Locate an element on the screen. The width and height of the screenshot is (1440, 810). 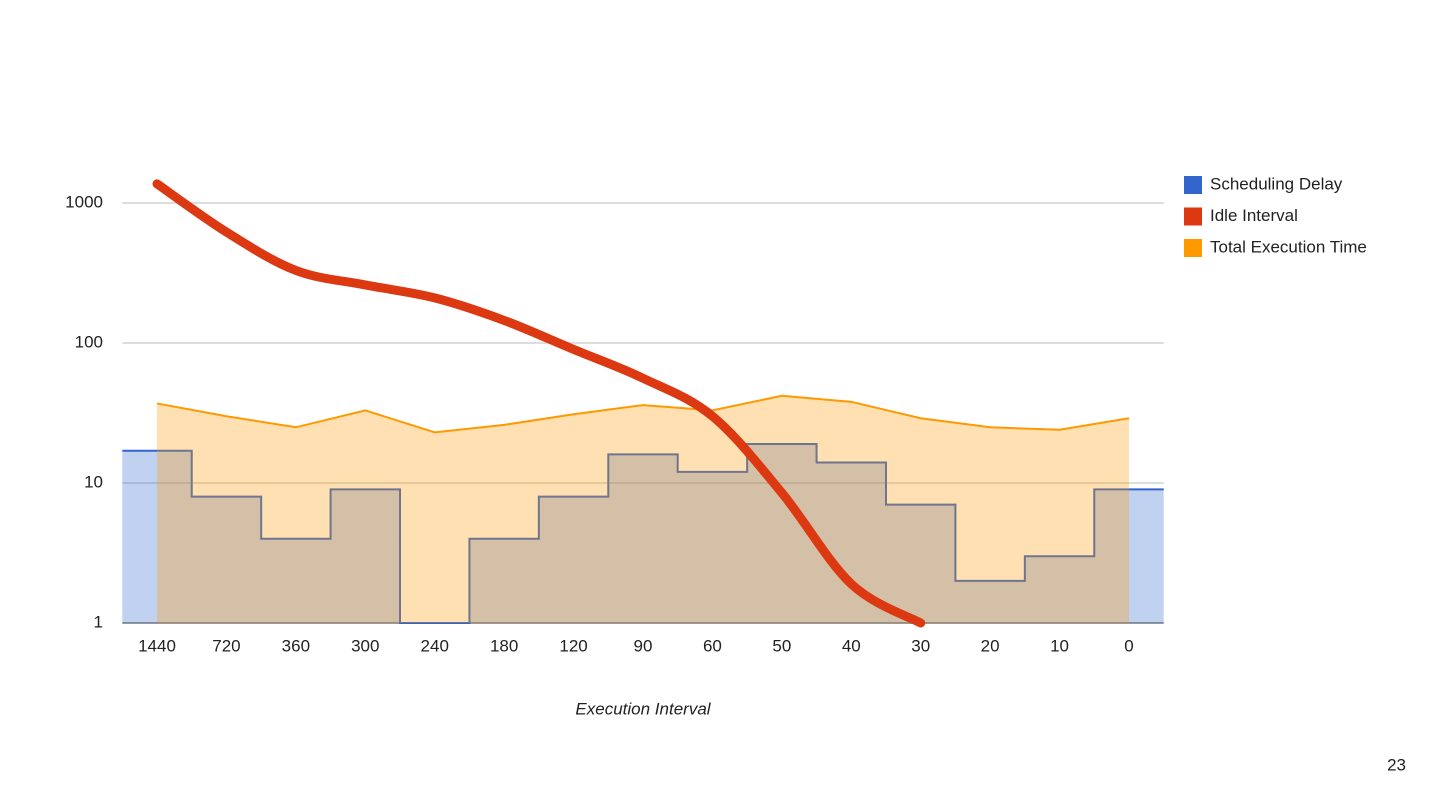
y-tick-label: 1000 is located at coordinates (84, 201).